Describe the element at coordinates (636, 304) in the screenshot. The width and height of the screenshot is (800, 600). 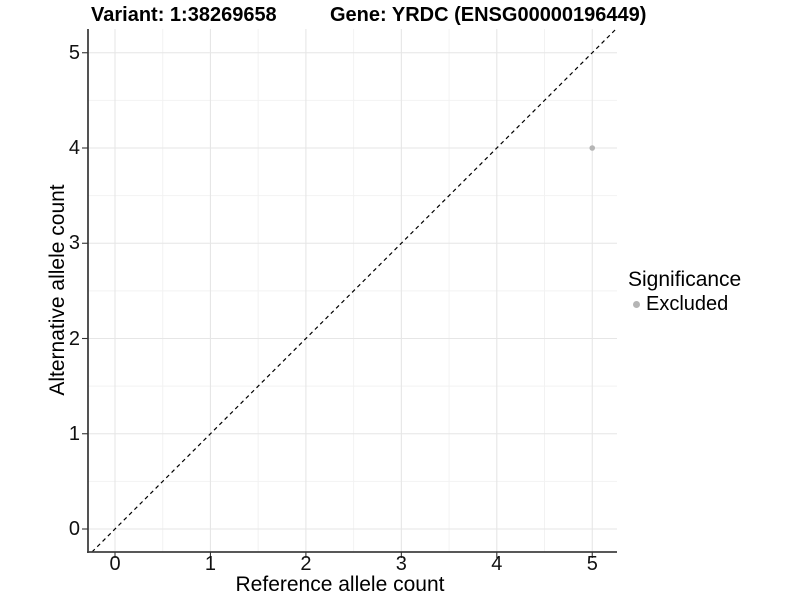
I see `excluded-point-icon` at that location.